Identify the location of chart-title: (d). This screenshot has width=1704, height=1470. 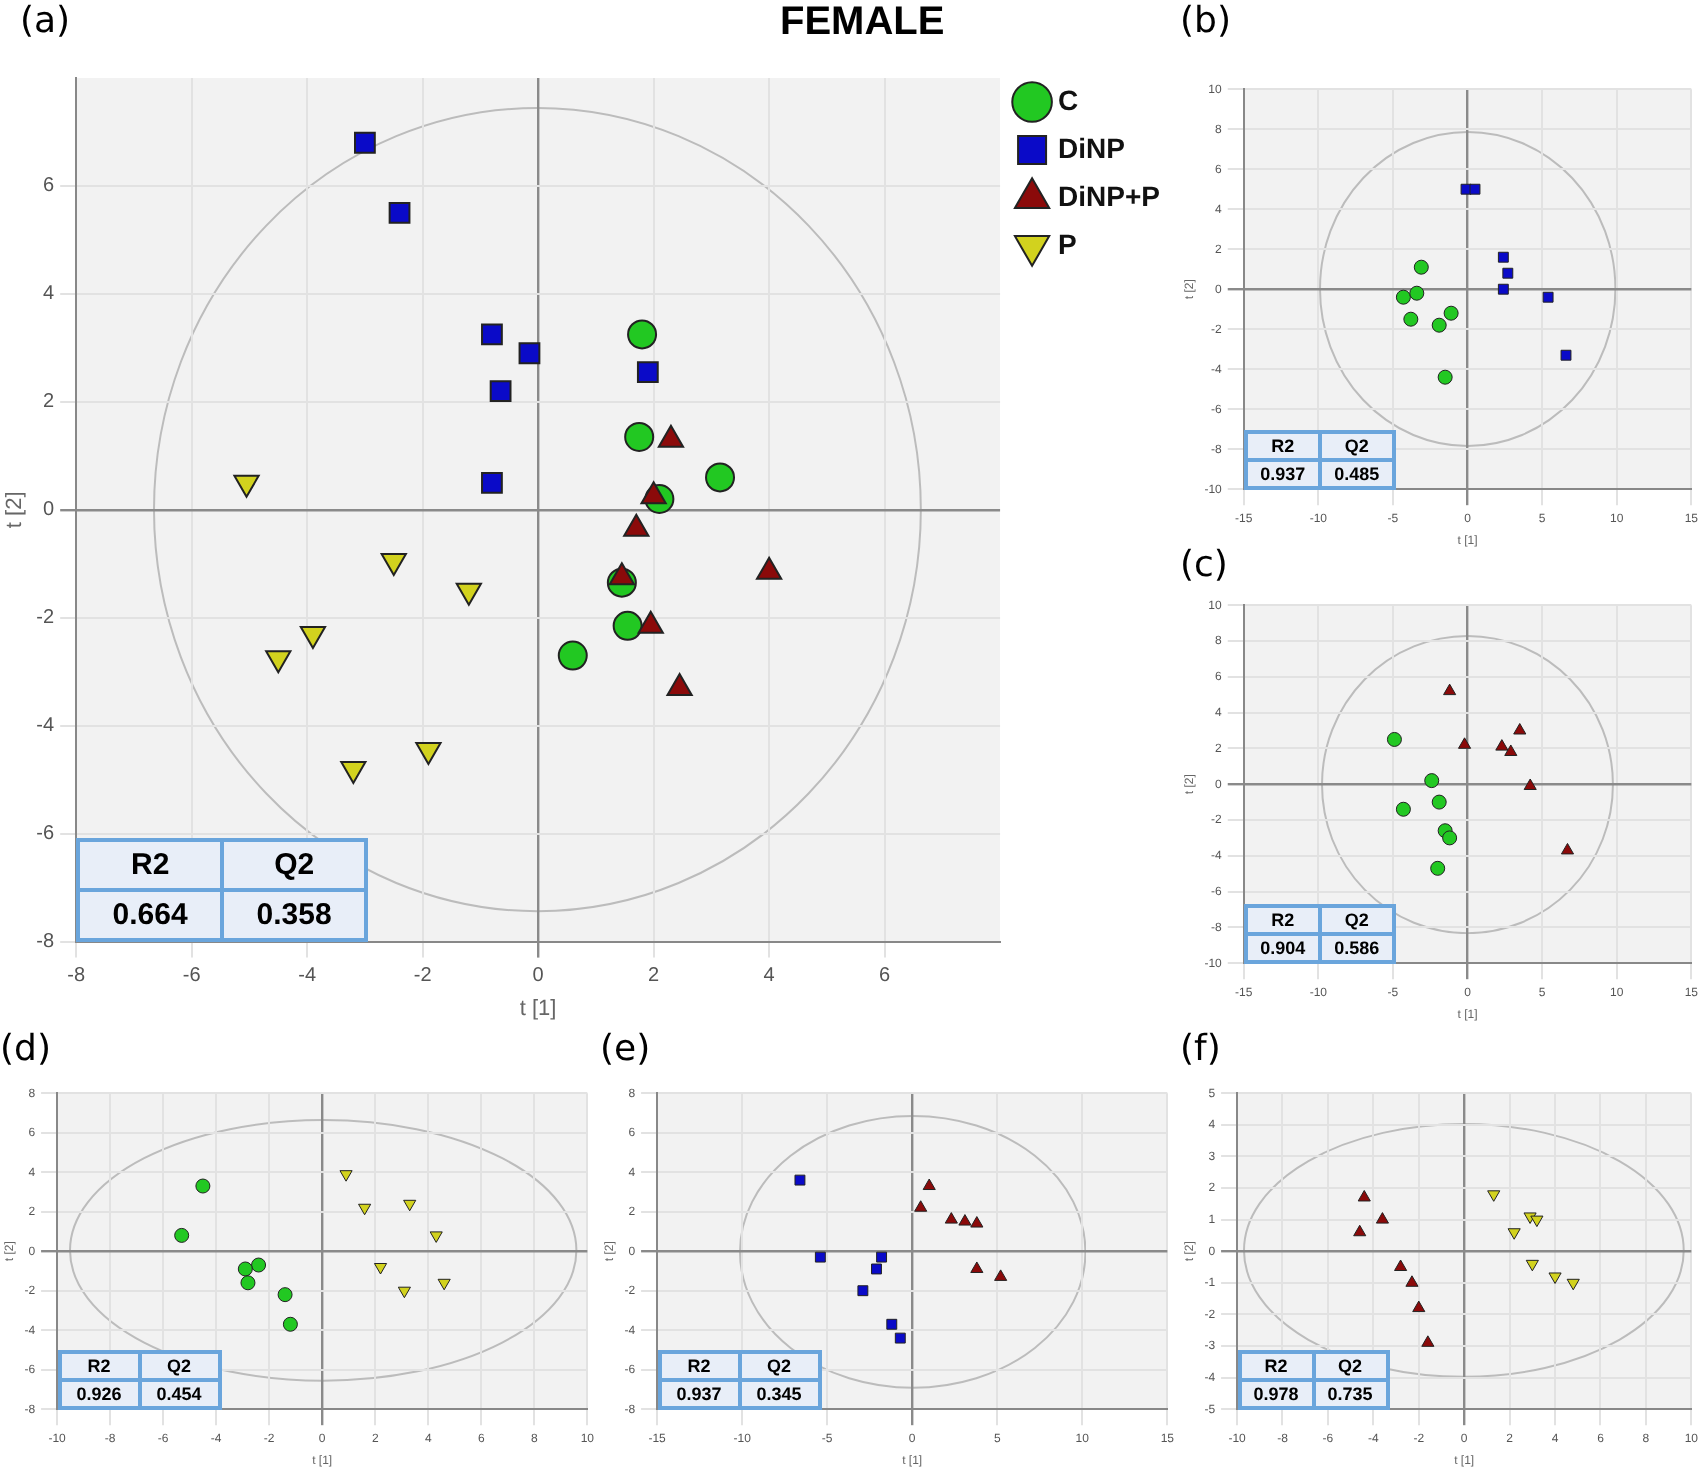
(25, 1049).